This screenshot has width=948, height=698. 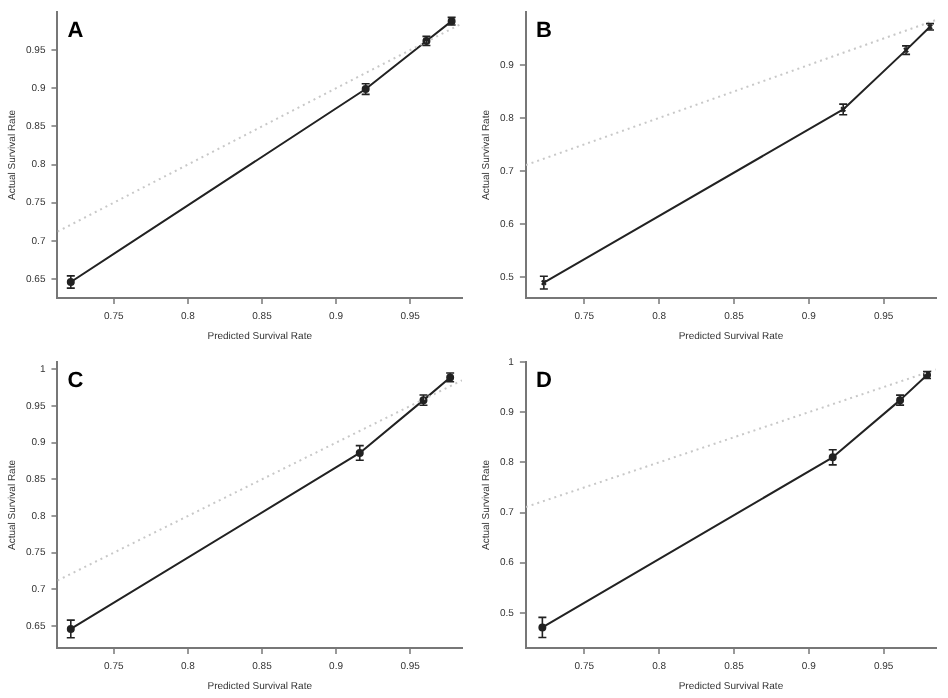 What do you see at coordinates (75, 381) in the screenshot?
I see `chart-title: C` at bounding box center [75, 381].